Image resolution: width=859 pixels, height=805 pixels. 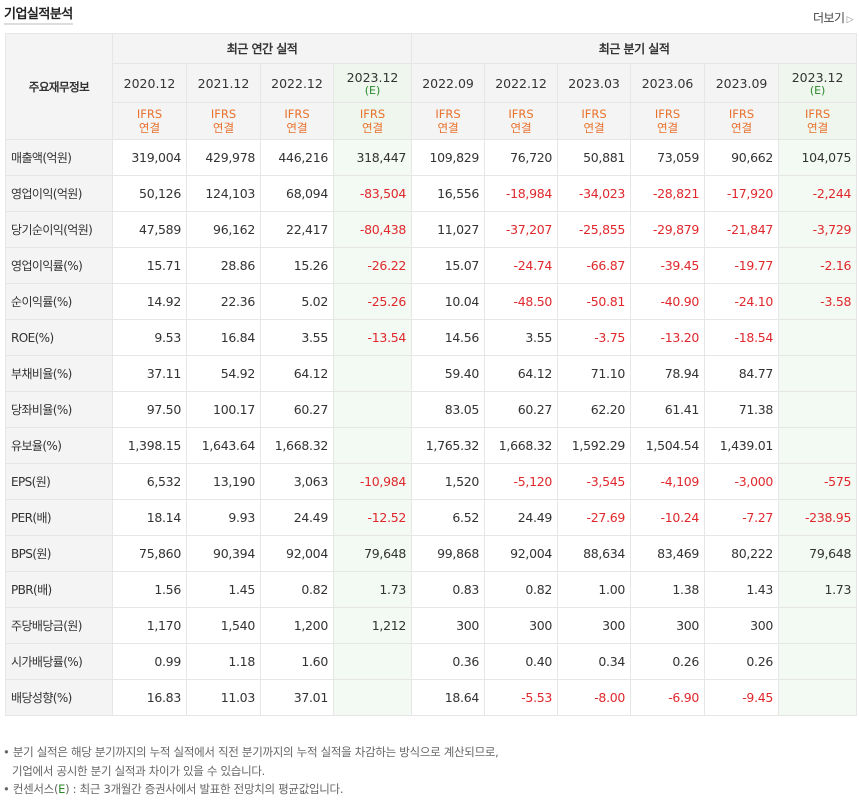 I want to click on value-cell: 1.60, so click(x=297, y=661).